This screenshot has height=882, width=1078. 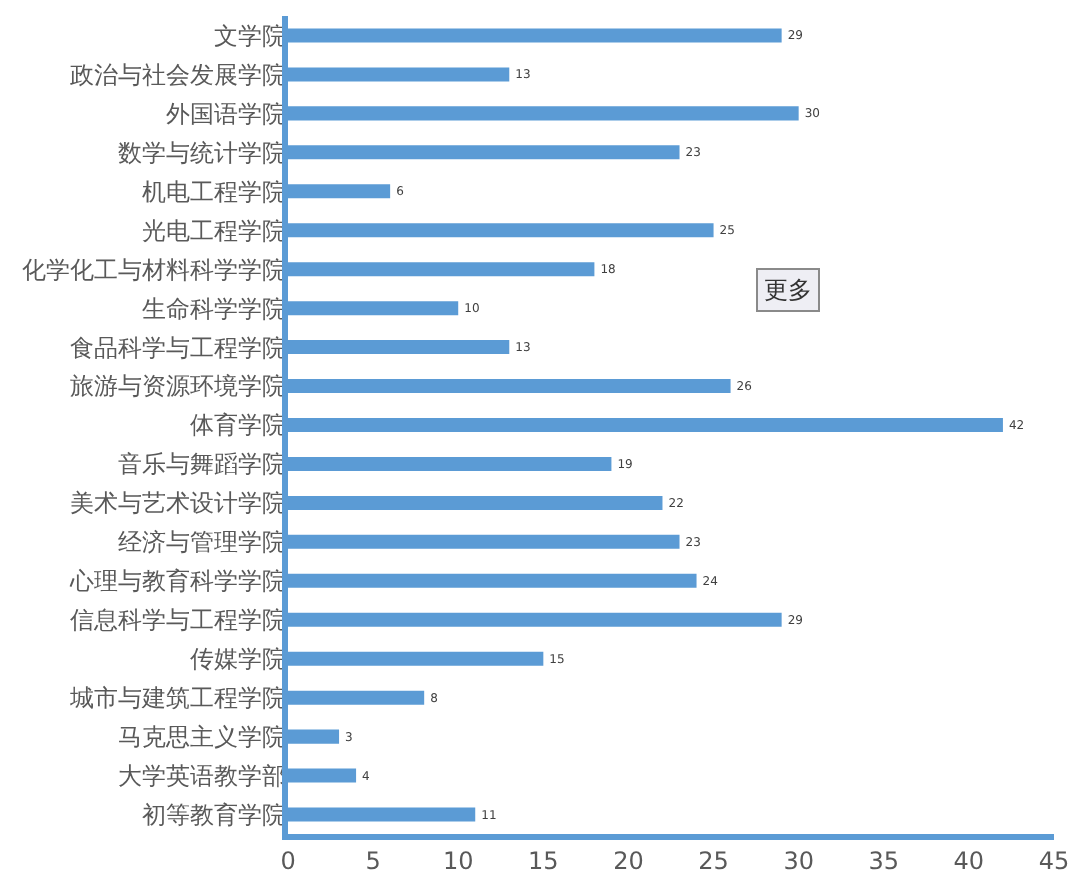 I want to click on x-tick-label: 0, so click(x=288, y=860).